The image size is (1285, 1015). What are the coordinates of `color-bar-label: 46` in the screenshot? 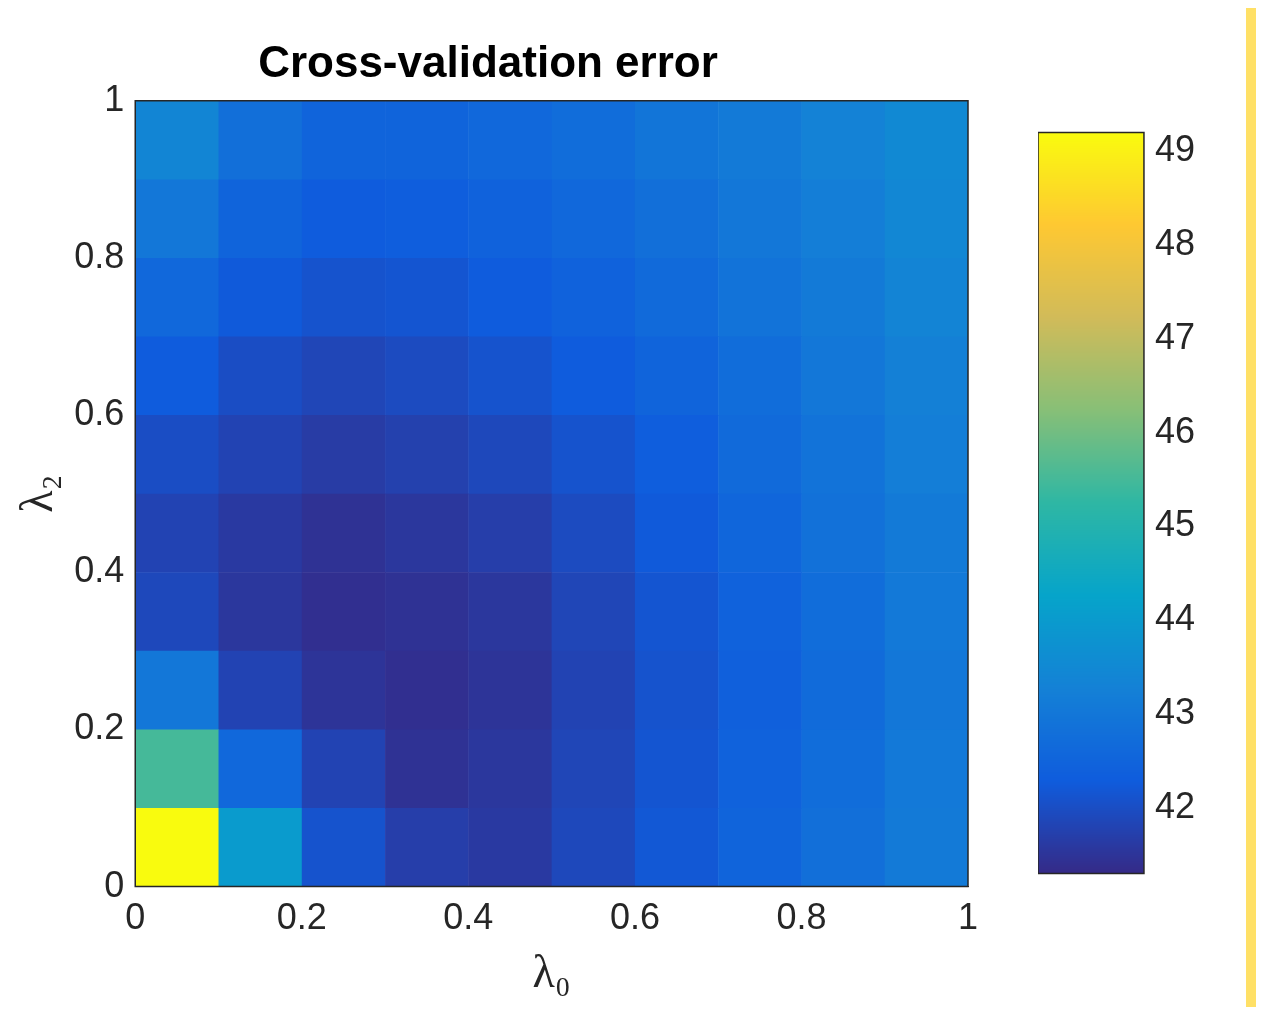 It's located at (1174, 430).